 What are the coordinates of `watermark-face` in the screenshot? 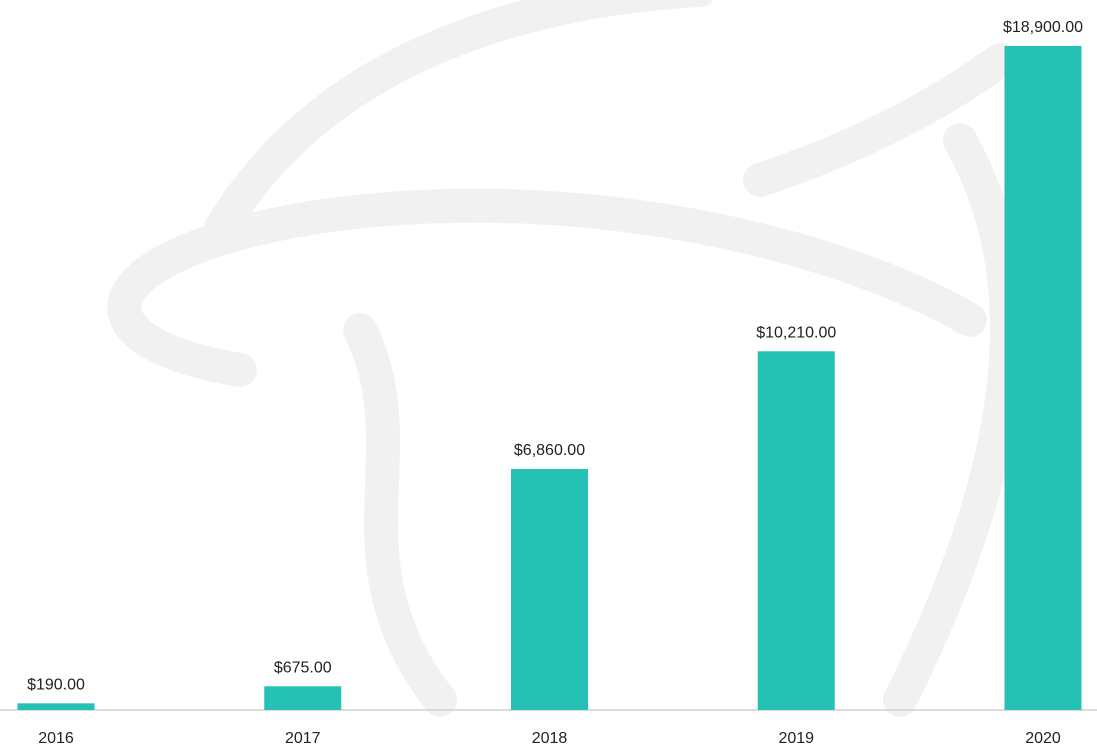 It's located at (400, 515).